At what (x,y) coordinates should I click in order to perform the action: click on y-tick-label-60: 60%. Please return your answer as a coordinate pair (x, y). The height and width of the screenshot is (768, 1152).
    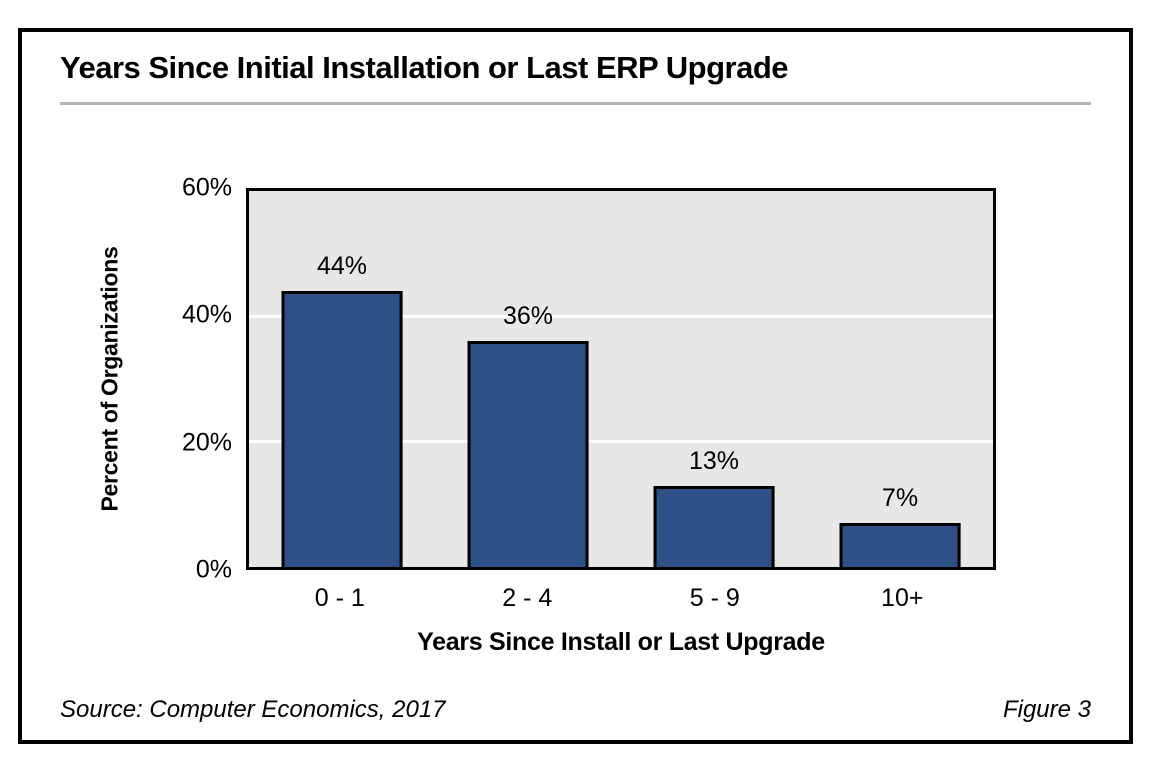
    Looking at the image, I should click on (206, 187).